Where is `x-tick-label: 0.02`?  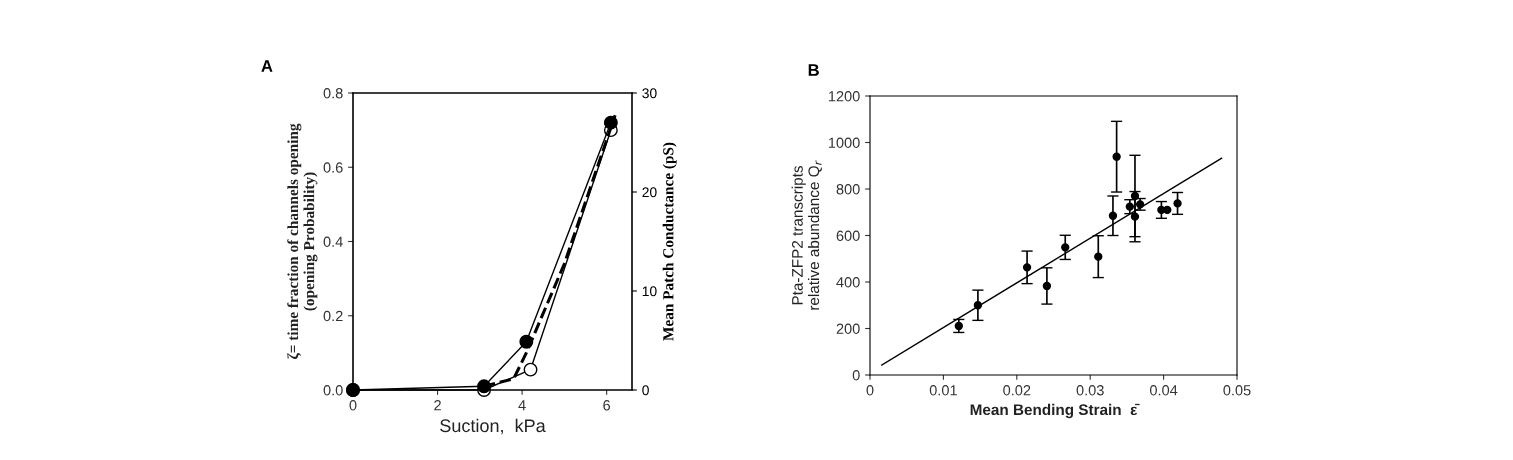
x-tick-label: 0.02 is located at coordinates (1017, 390).